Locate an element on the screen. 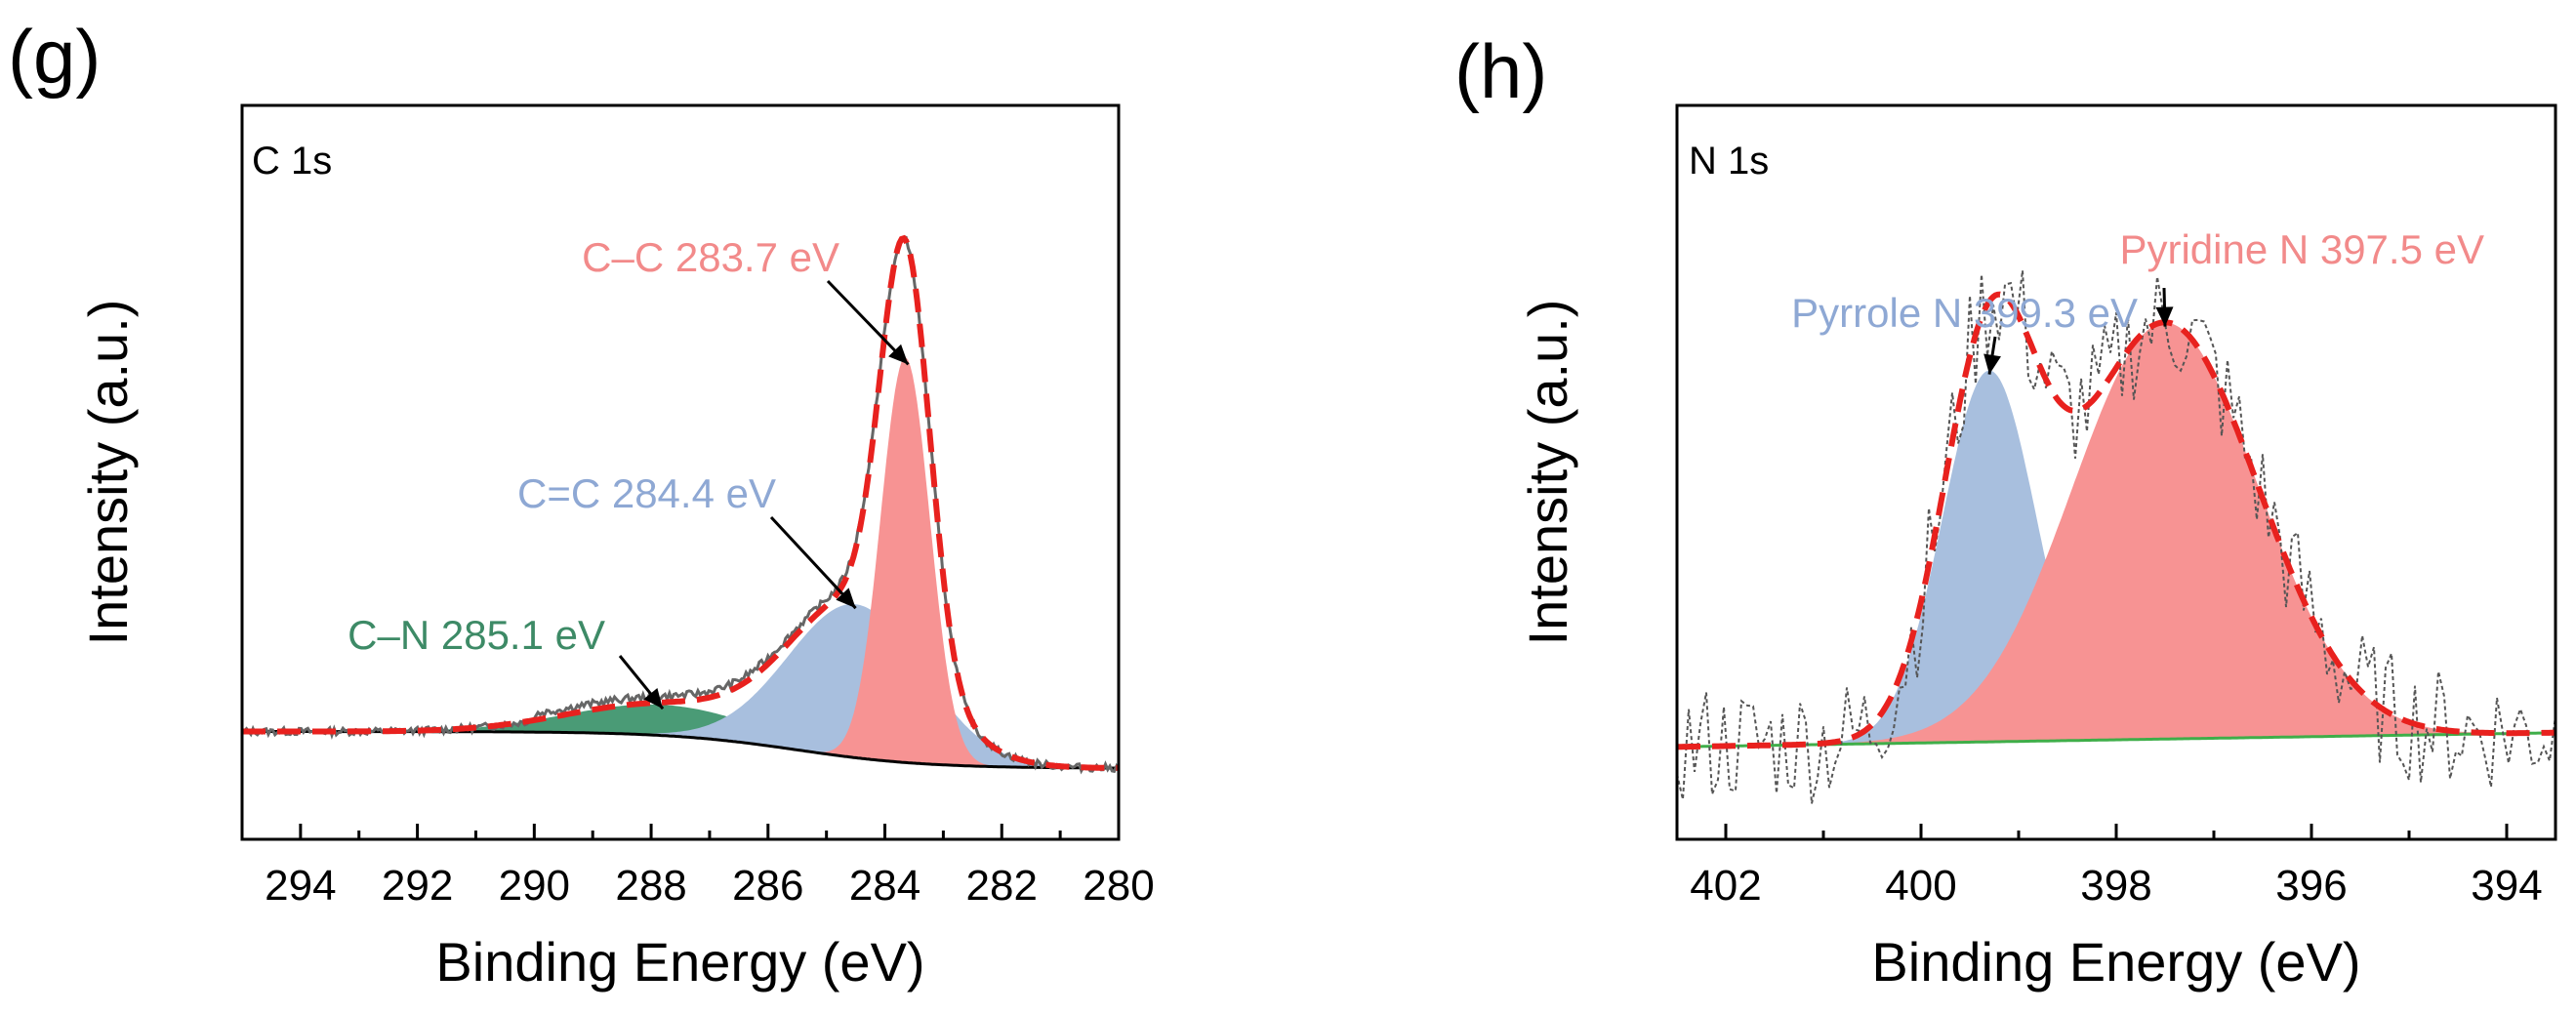 This screenshot has height=1014, width=2576. c1s-tick-label: 288 is located at coordinates (650, 886).